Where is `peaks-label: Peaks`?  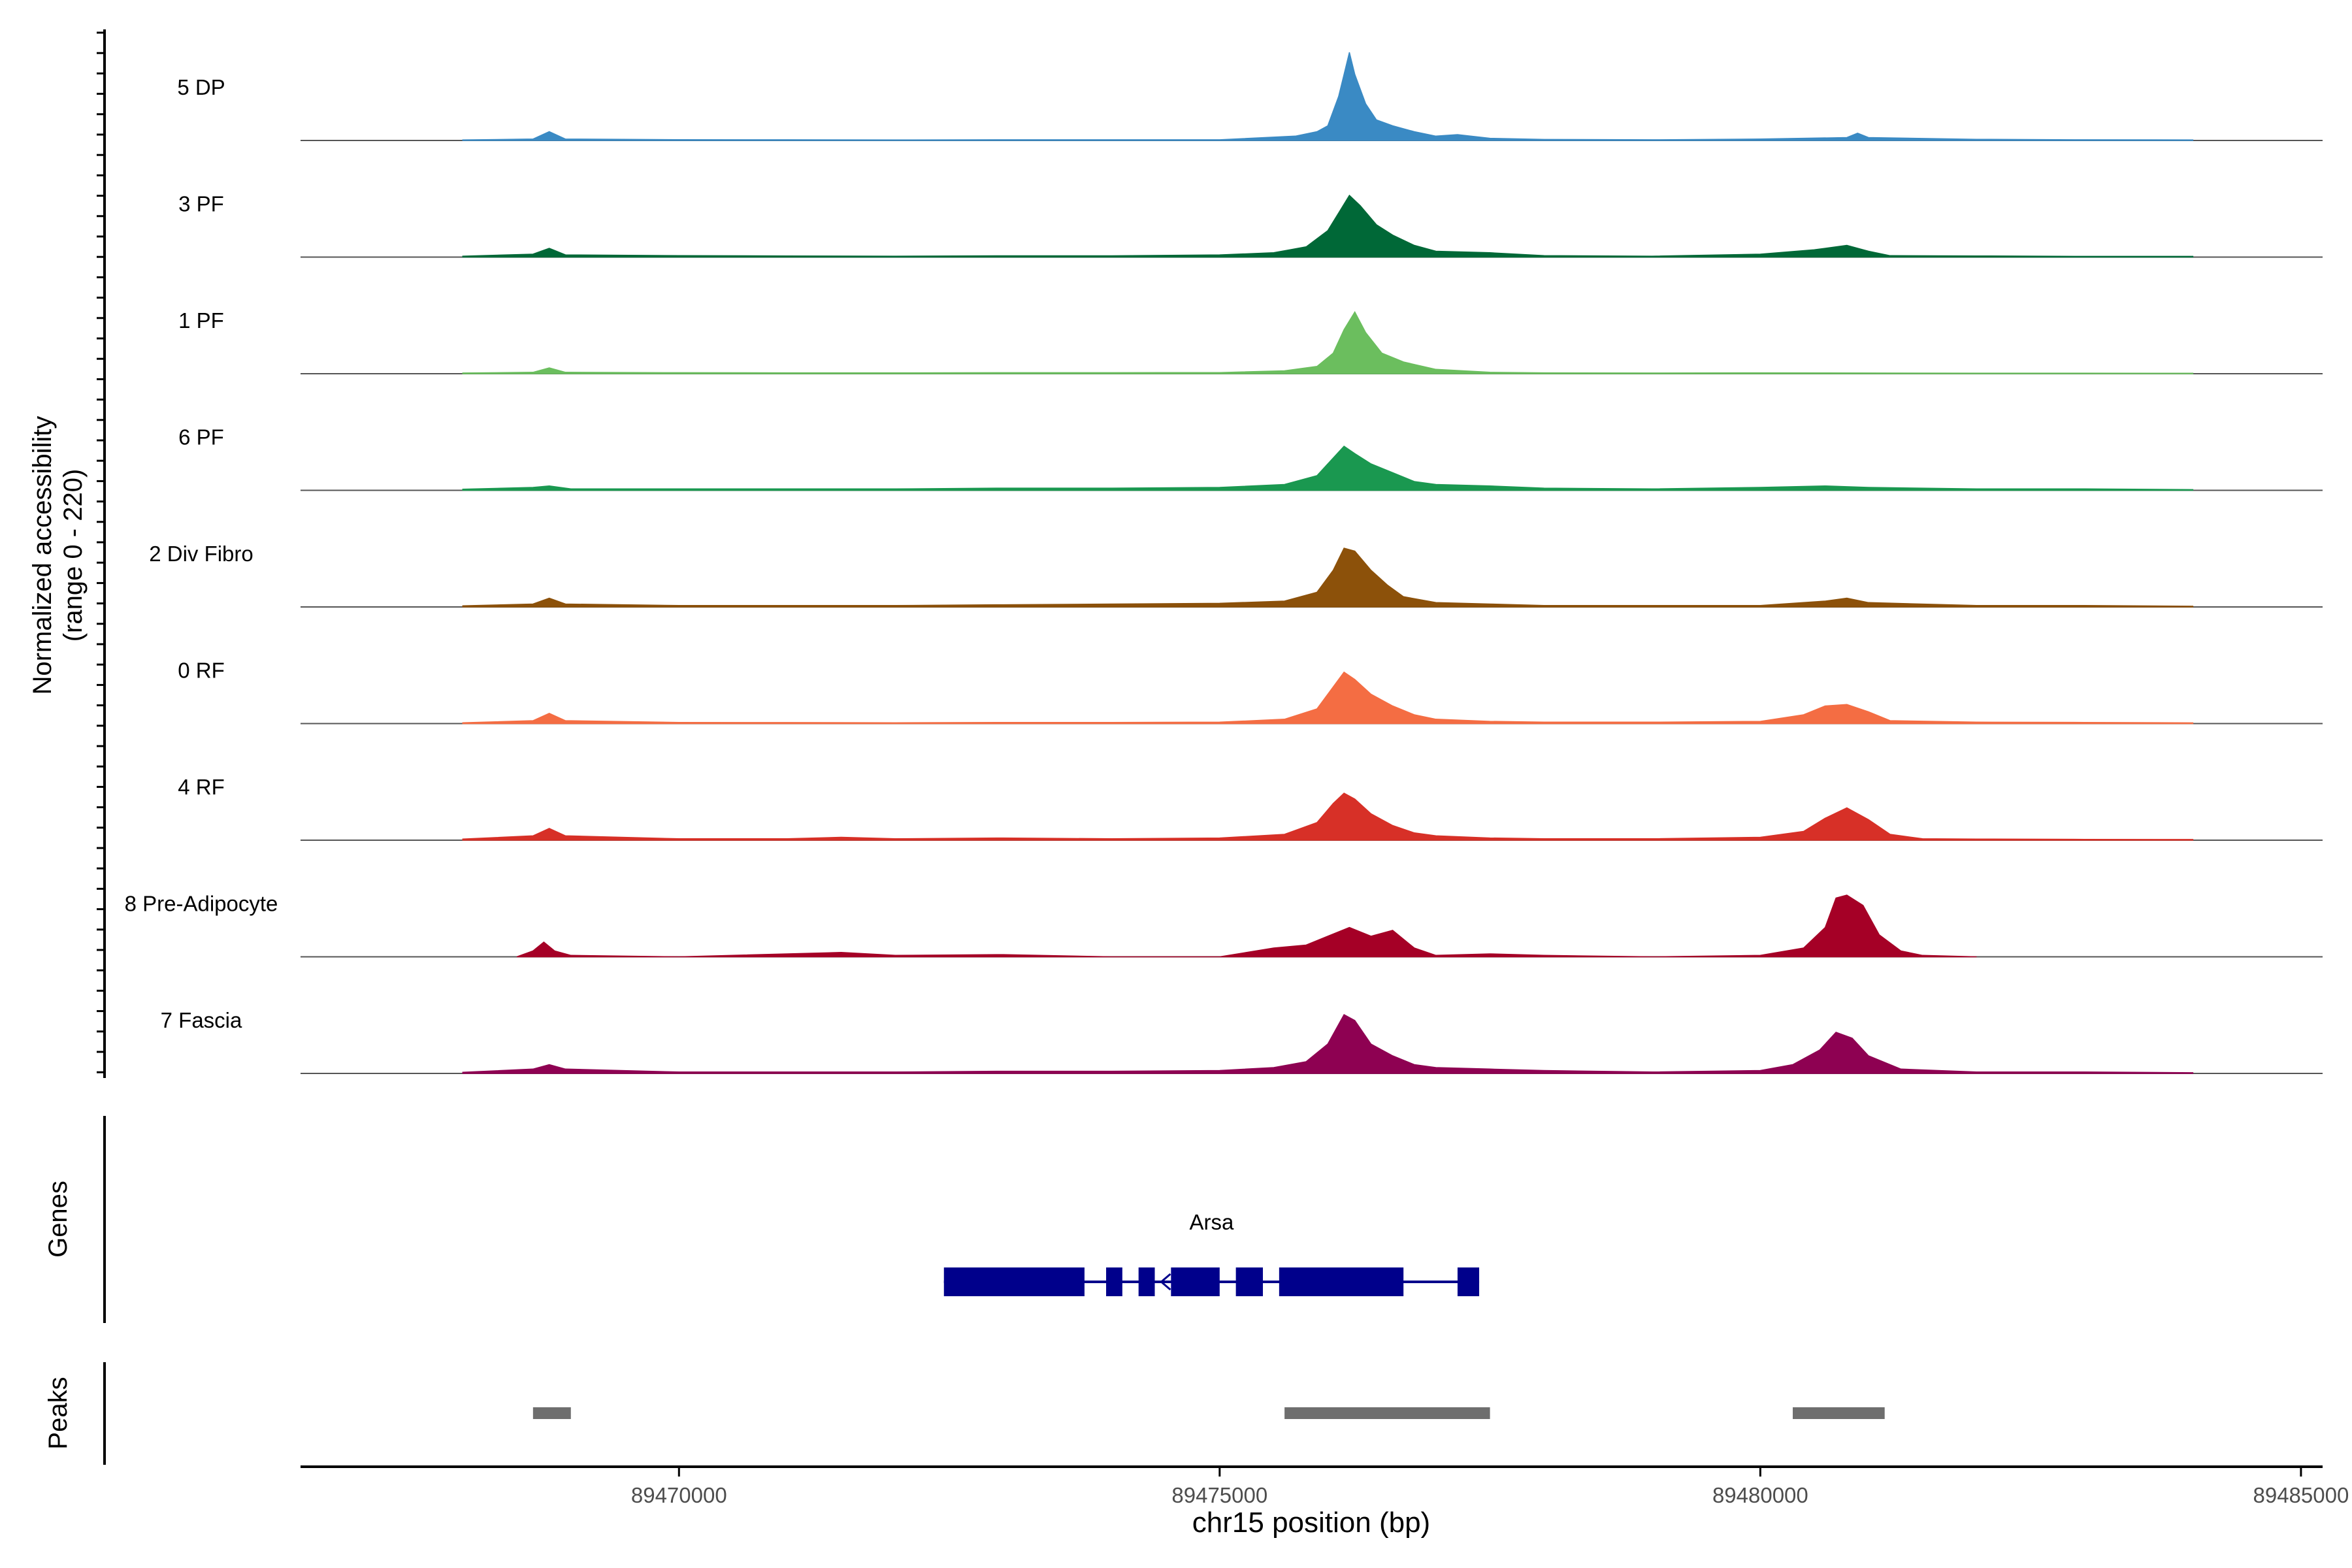
peaks-label: Peaks is located at coordinates (58, 1413).